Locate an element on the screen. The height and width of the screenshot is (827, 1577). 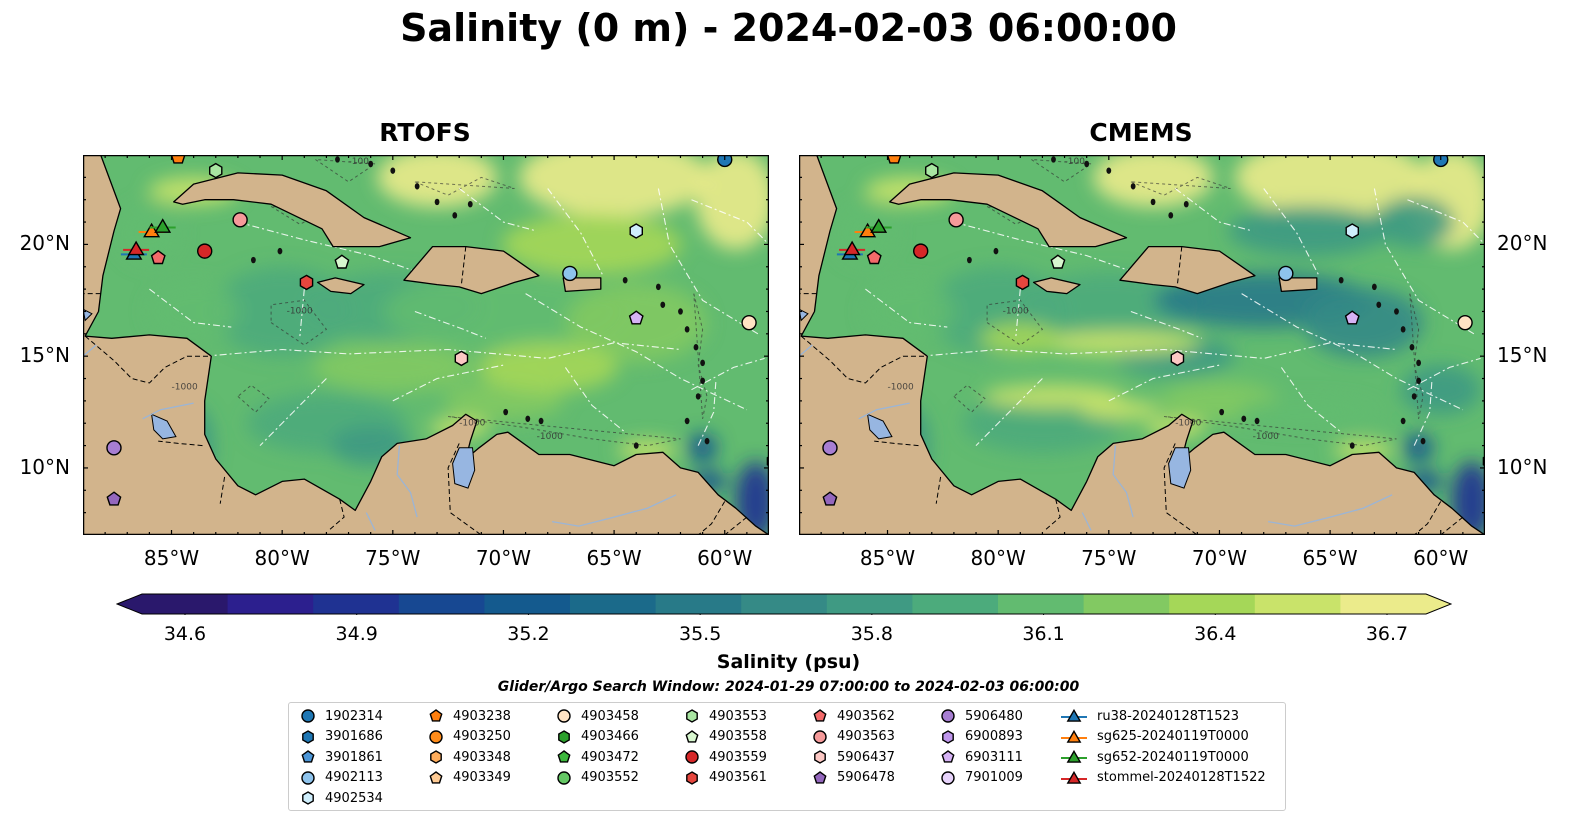
triangle-marker-icon is located at coordinates (1074, 736).